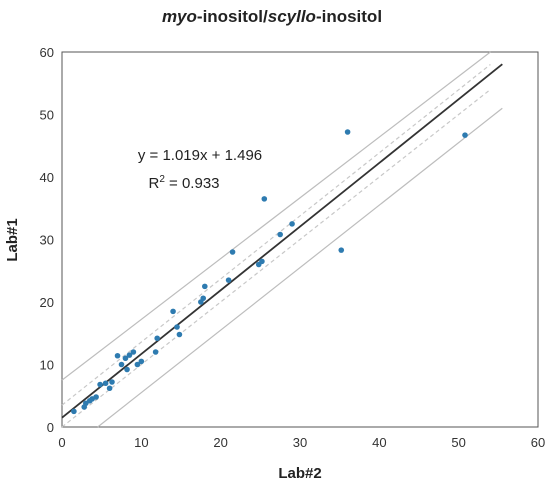 This screenshot has width=550, height=486. I want to click on y-tick-label: 30, so click(47, 240).